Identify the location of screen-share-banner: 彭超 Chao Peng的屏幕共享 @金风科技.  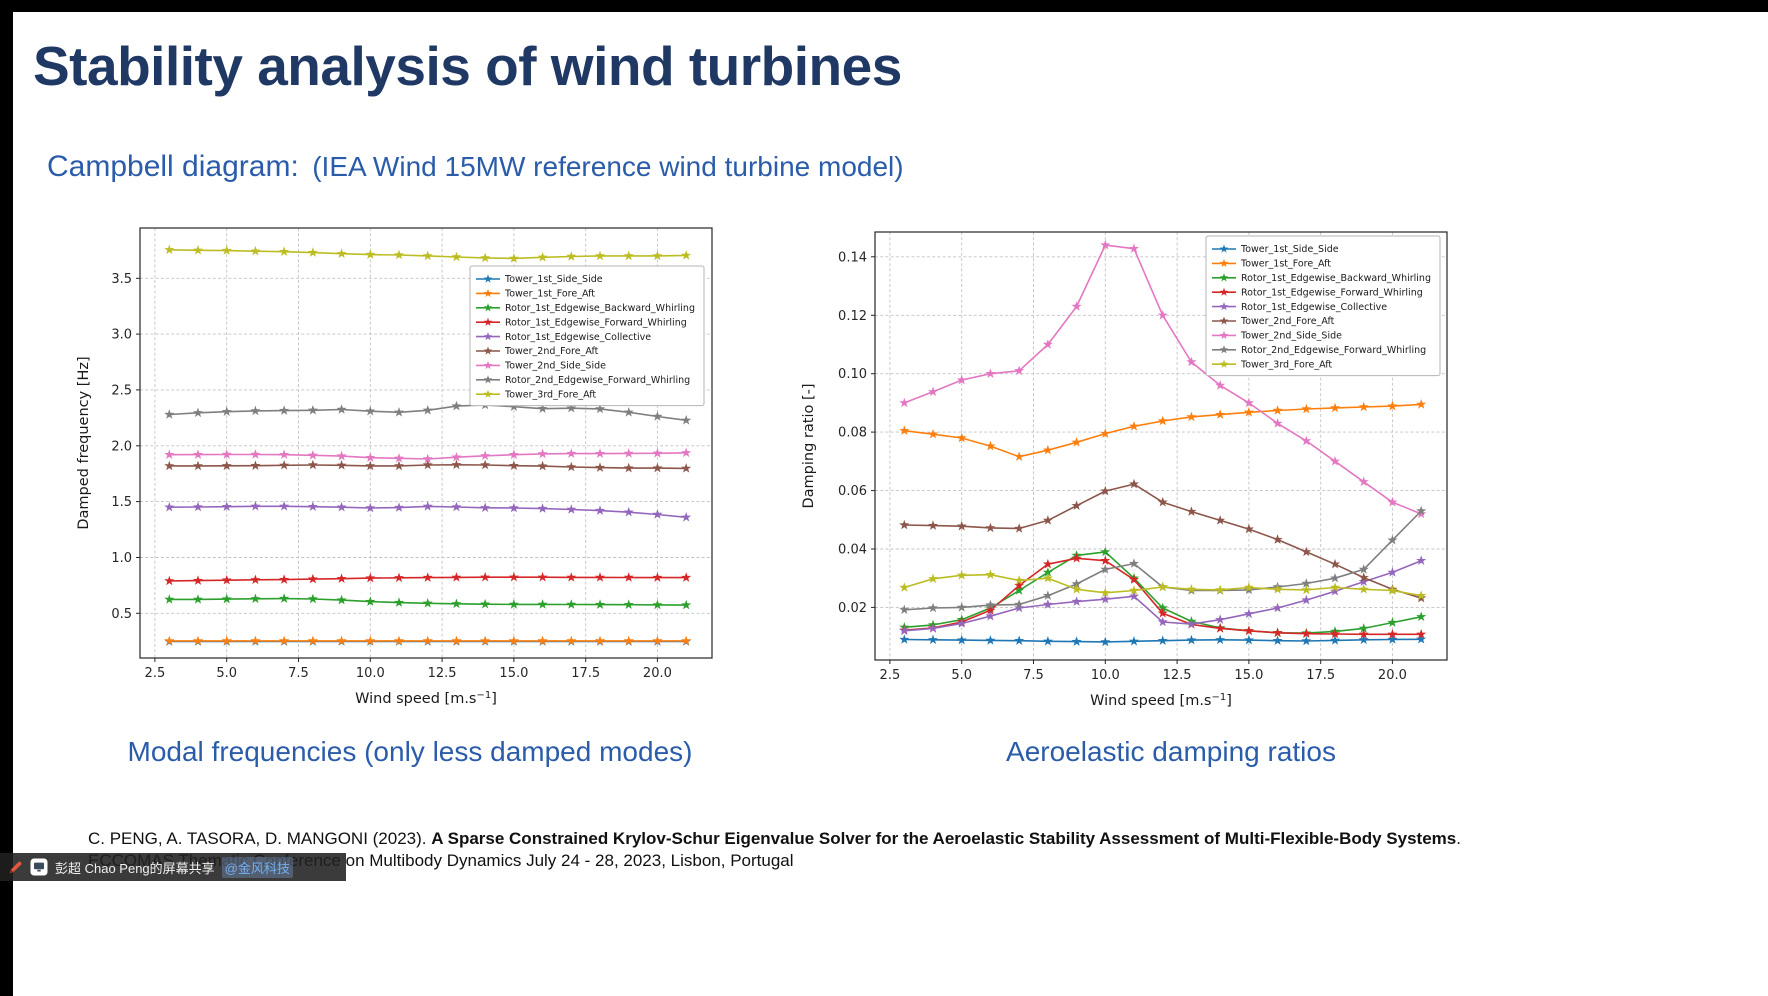
(173, 867).